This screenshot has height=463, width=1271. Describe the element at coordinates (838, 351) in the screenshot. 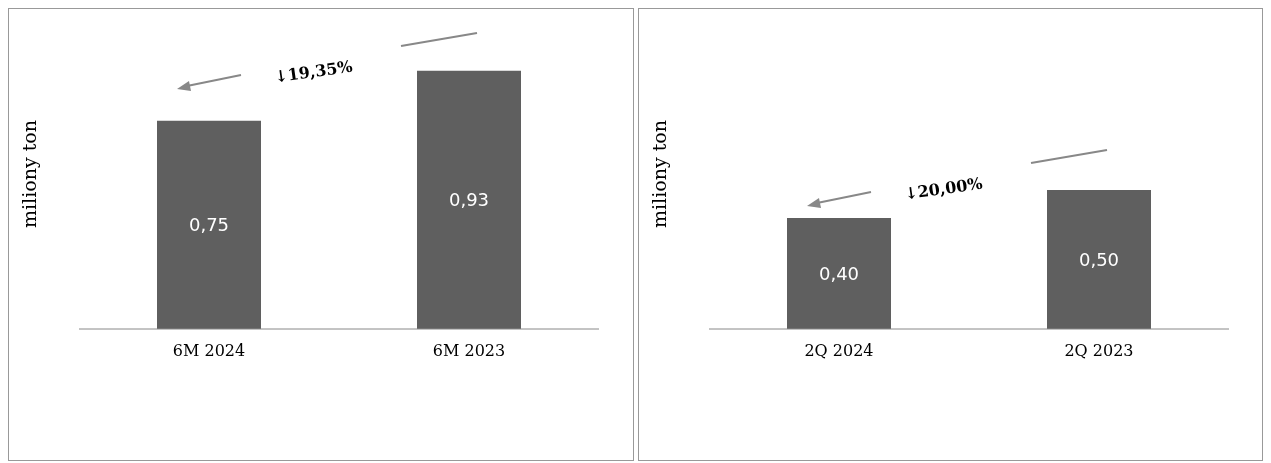

I see `x-tick-label: 2Q 2024` at that location.